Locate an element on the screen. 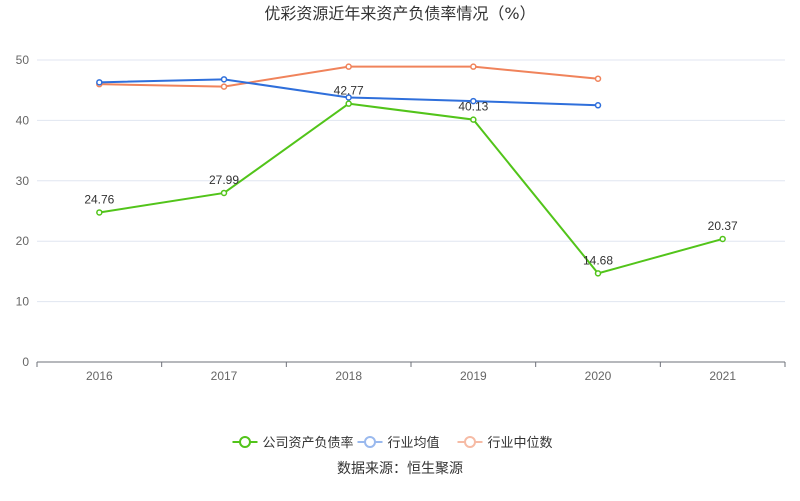 The height and width of the screenshot is (501, 800). y-axis: 0 10 20 30 40 50 is located at coordinates (23, 211).